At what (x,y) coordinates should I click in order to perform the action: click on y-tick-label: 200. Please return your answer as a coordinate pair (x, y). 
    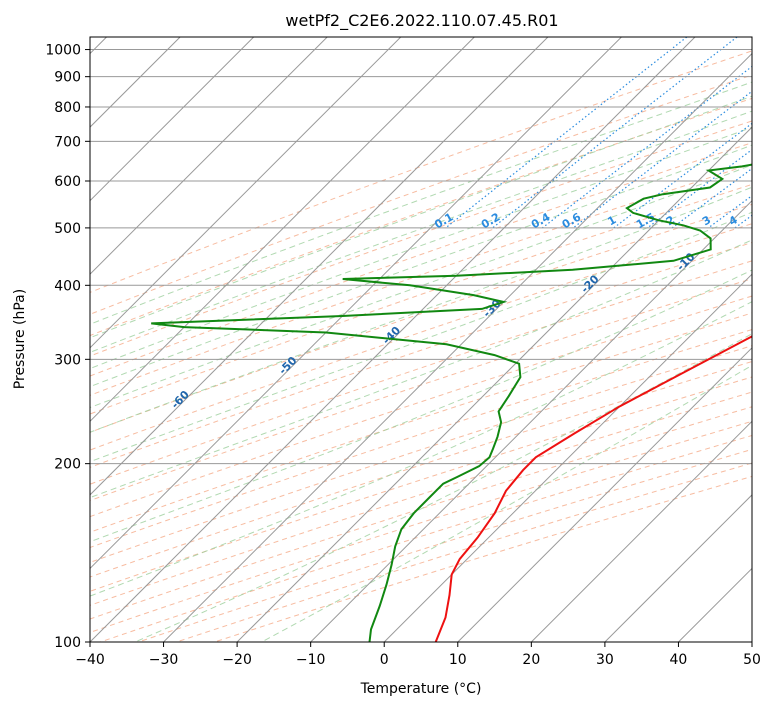
    Looking at the image, I should click on (67, 465).